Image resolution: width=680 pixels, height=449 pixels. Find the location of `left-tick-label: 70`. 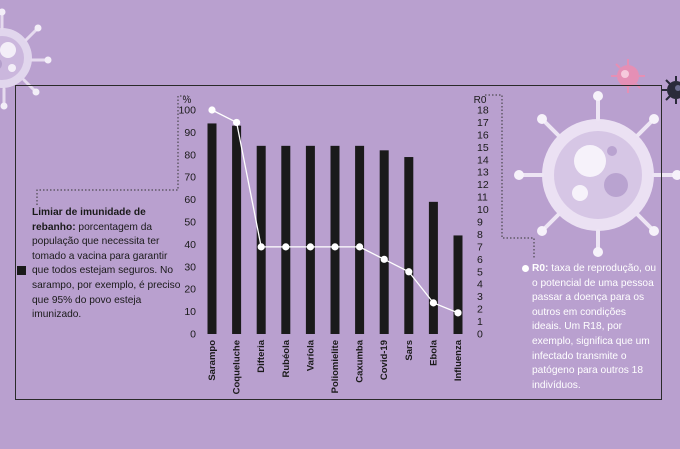

left-tick-label: 70 is located at coordinates (190, 178).